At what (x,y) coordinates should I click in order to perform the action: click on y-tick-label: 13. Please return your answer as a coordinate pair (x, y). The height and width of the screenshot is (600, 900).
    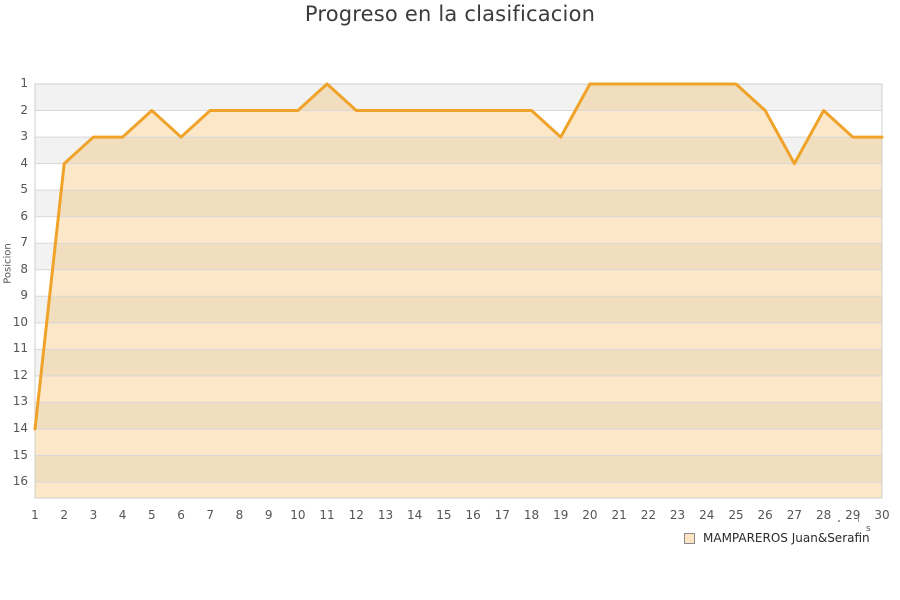
    Looking at the image, I should click on (20, 401).